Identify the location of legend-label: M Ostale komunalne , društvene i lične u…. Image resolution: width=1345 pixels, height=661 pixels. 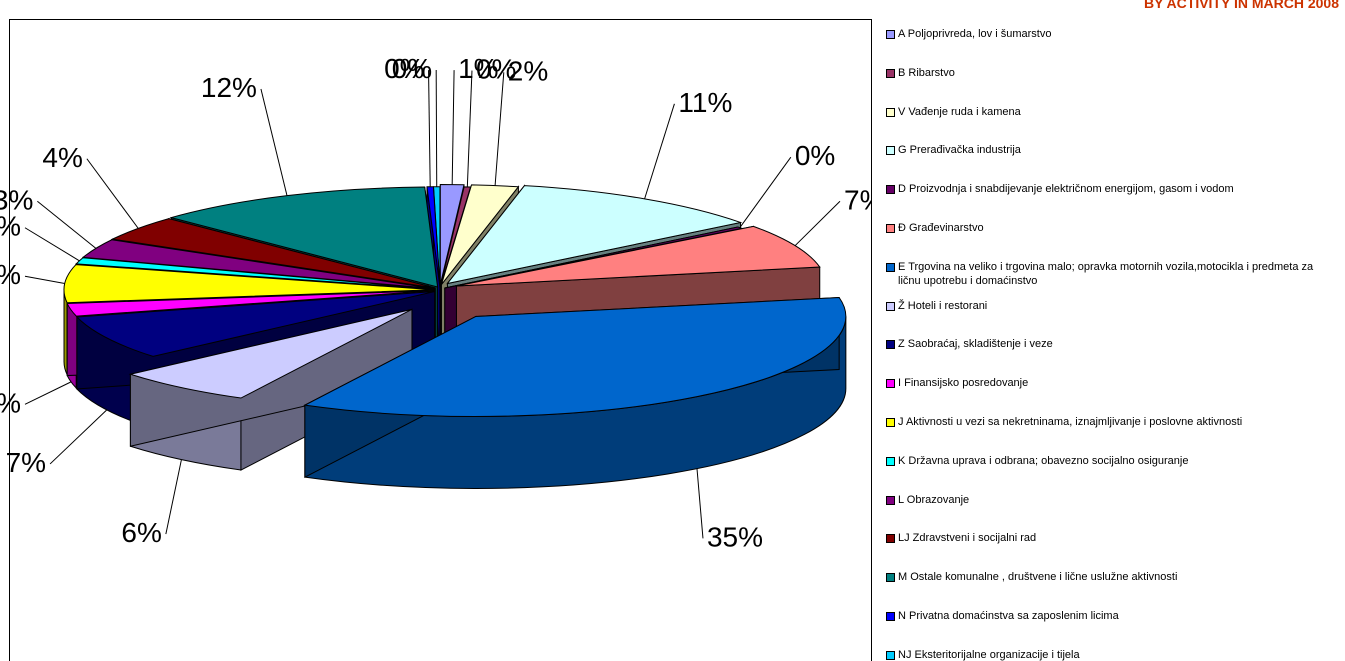
(1038, 577).